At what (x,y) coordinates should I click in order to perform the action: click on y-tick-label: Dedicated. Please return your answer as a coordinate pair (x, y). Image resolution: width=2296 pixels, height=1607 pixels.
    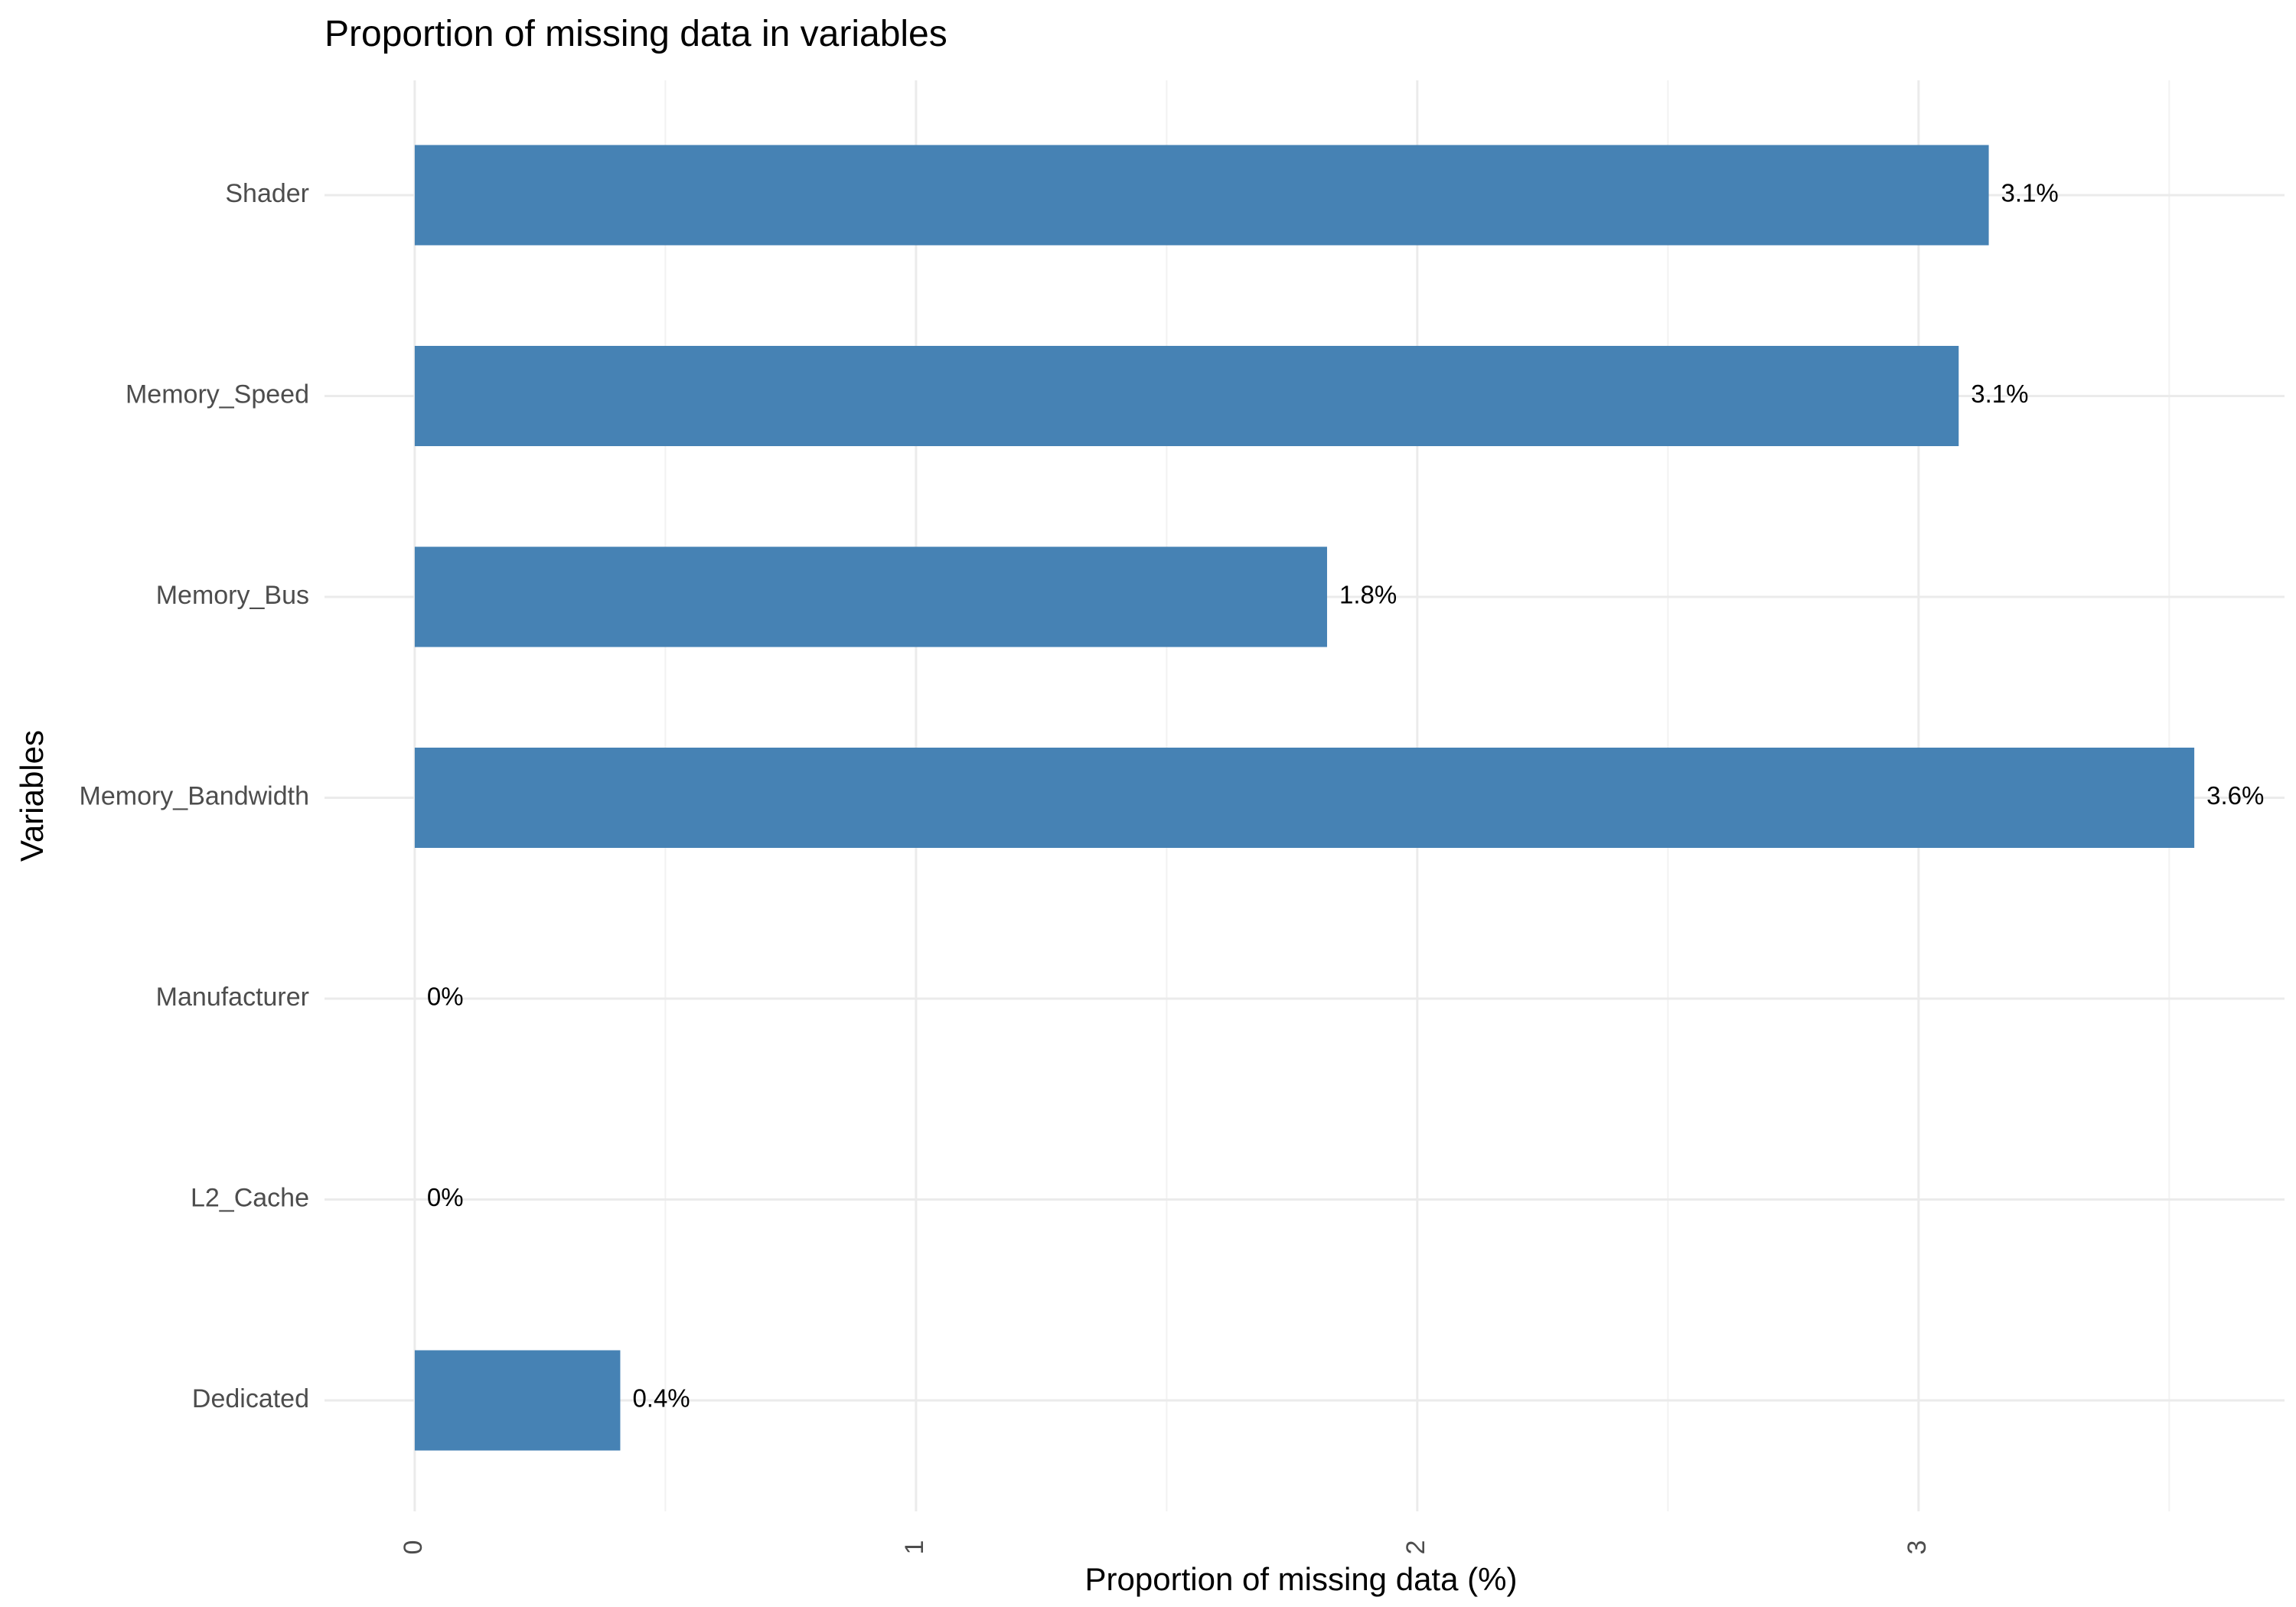
    Looking at the image, I should click on (250, 1398).